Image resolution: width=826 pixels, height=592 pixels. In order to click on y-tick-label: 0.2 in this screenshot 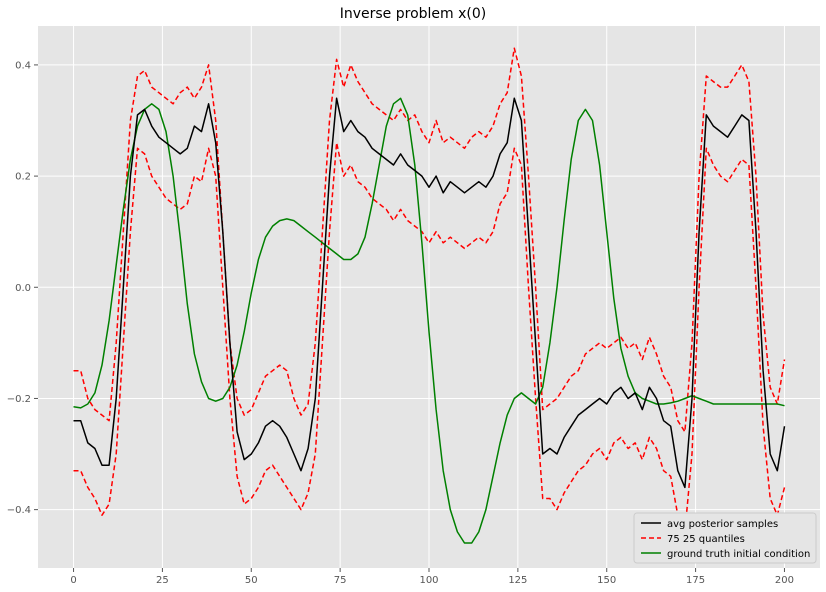, I will do `click(23, 177)`.